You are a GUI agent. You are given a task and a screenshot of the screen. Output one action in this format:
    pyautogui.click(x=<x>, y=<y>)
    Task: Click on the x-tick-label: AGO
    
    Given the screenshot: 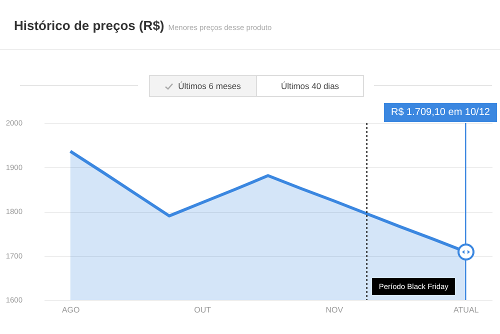 What is the action you would take?
    pyautogui.click(x=71, y=310)
    